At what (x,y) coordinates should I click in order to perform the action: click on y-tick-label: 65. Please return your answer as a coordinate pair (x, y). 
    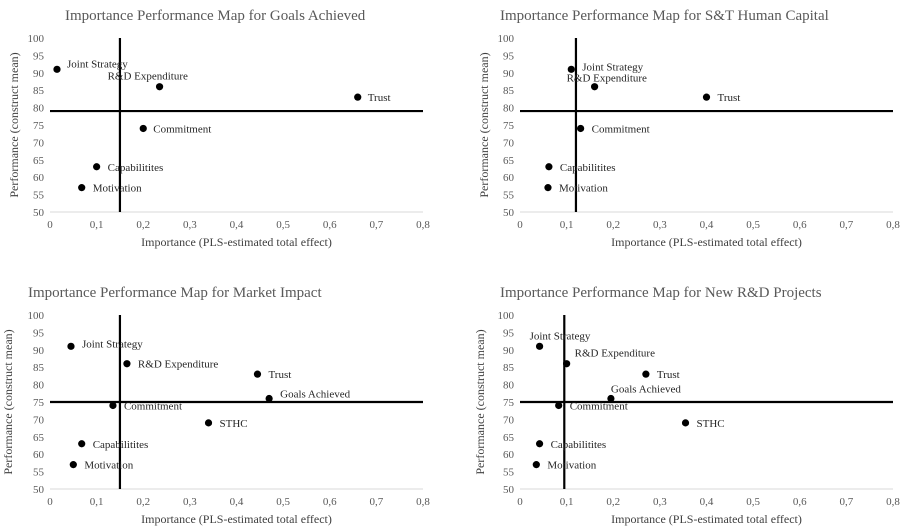
    Looking at the image, I should click on (39, 161).